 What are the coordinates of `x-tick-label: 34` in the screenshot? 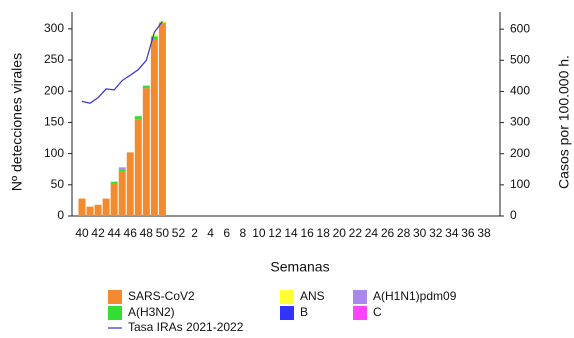 It's located at (452, 233).